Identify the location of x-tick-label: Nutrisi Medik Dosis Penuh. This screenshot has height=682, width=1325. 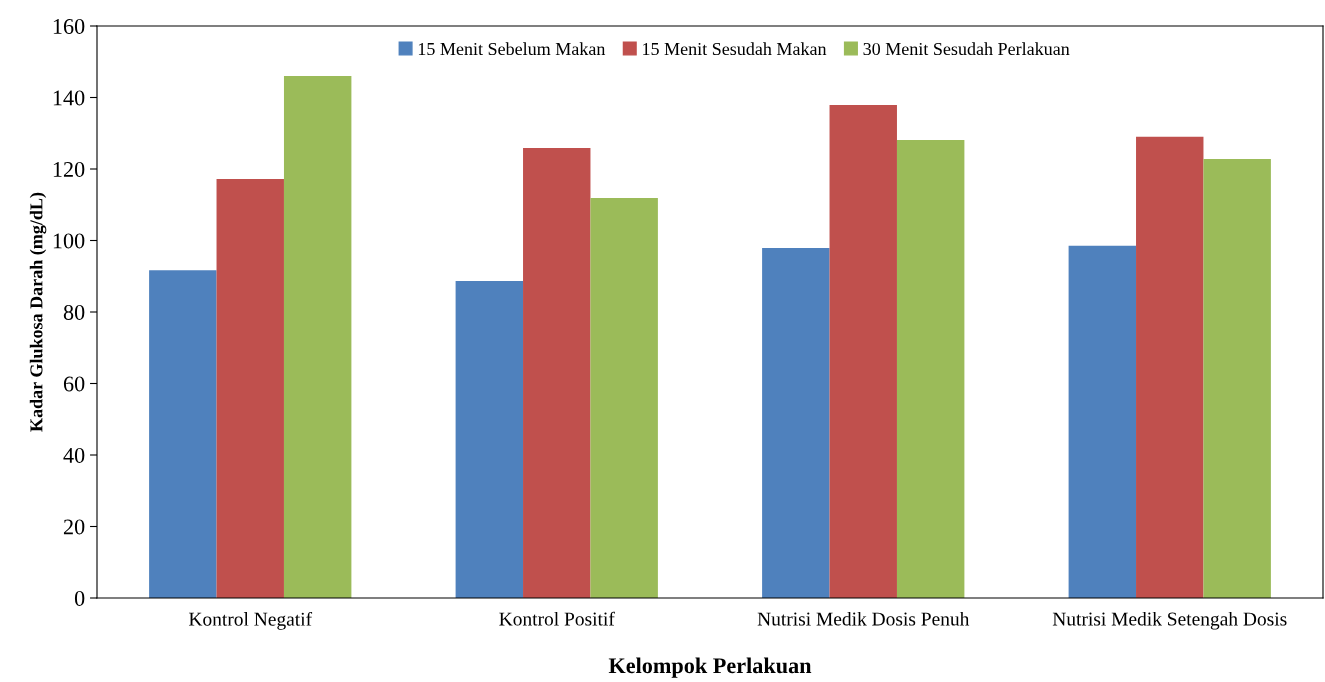
(863, 618).